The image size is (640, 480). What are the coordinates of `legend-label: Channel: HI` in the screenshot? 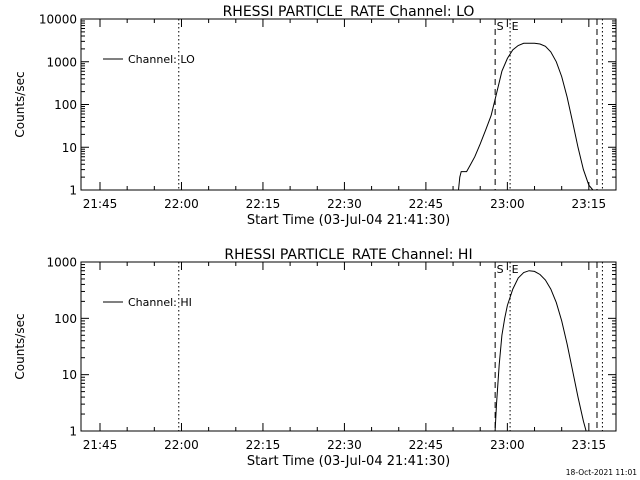 It's located at (160, 302).